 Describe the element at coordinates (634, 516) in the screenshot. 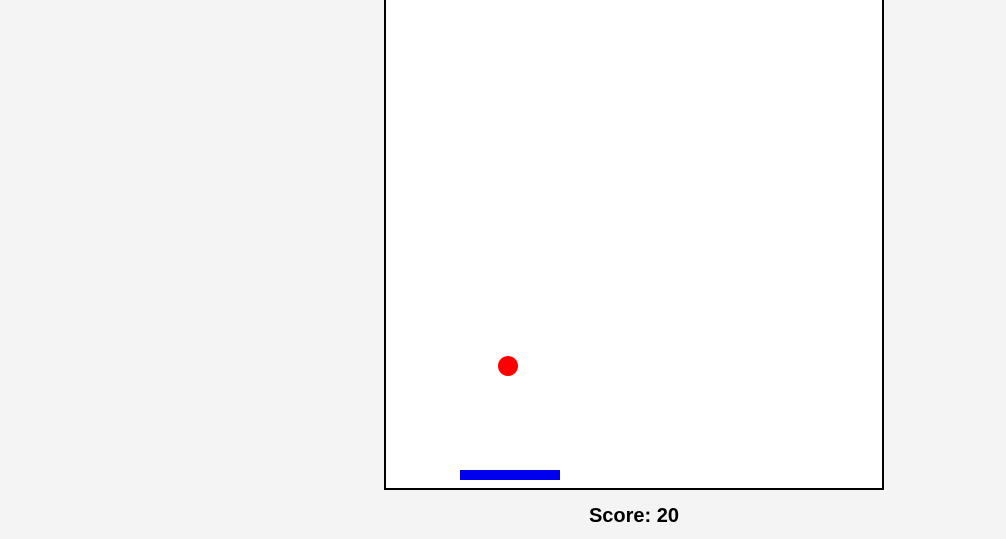

I see `score-display: Score: 20` at that location.